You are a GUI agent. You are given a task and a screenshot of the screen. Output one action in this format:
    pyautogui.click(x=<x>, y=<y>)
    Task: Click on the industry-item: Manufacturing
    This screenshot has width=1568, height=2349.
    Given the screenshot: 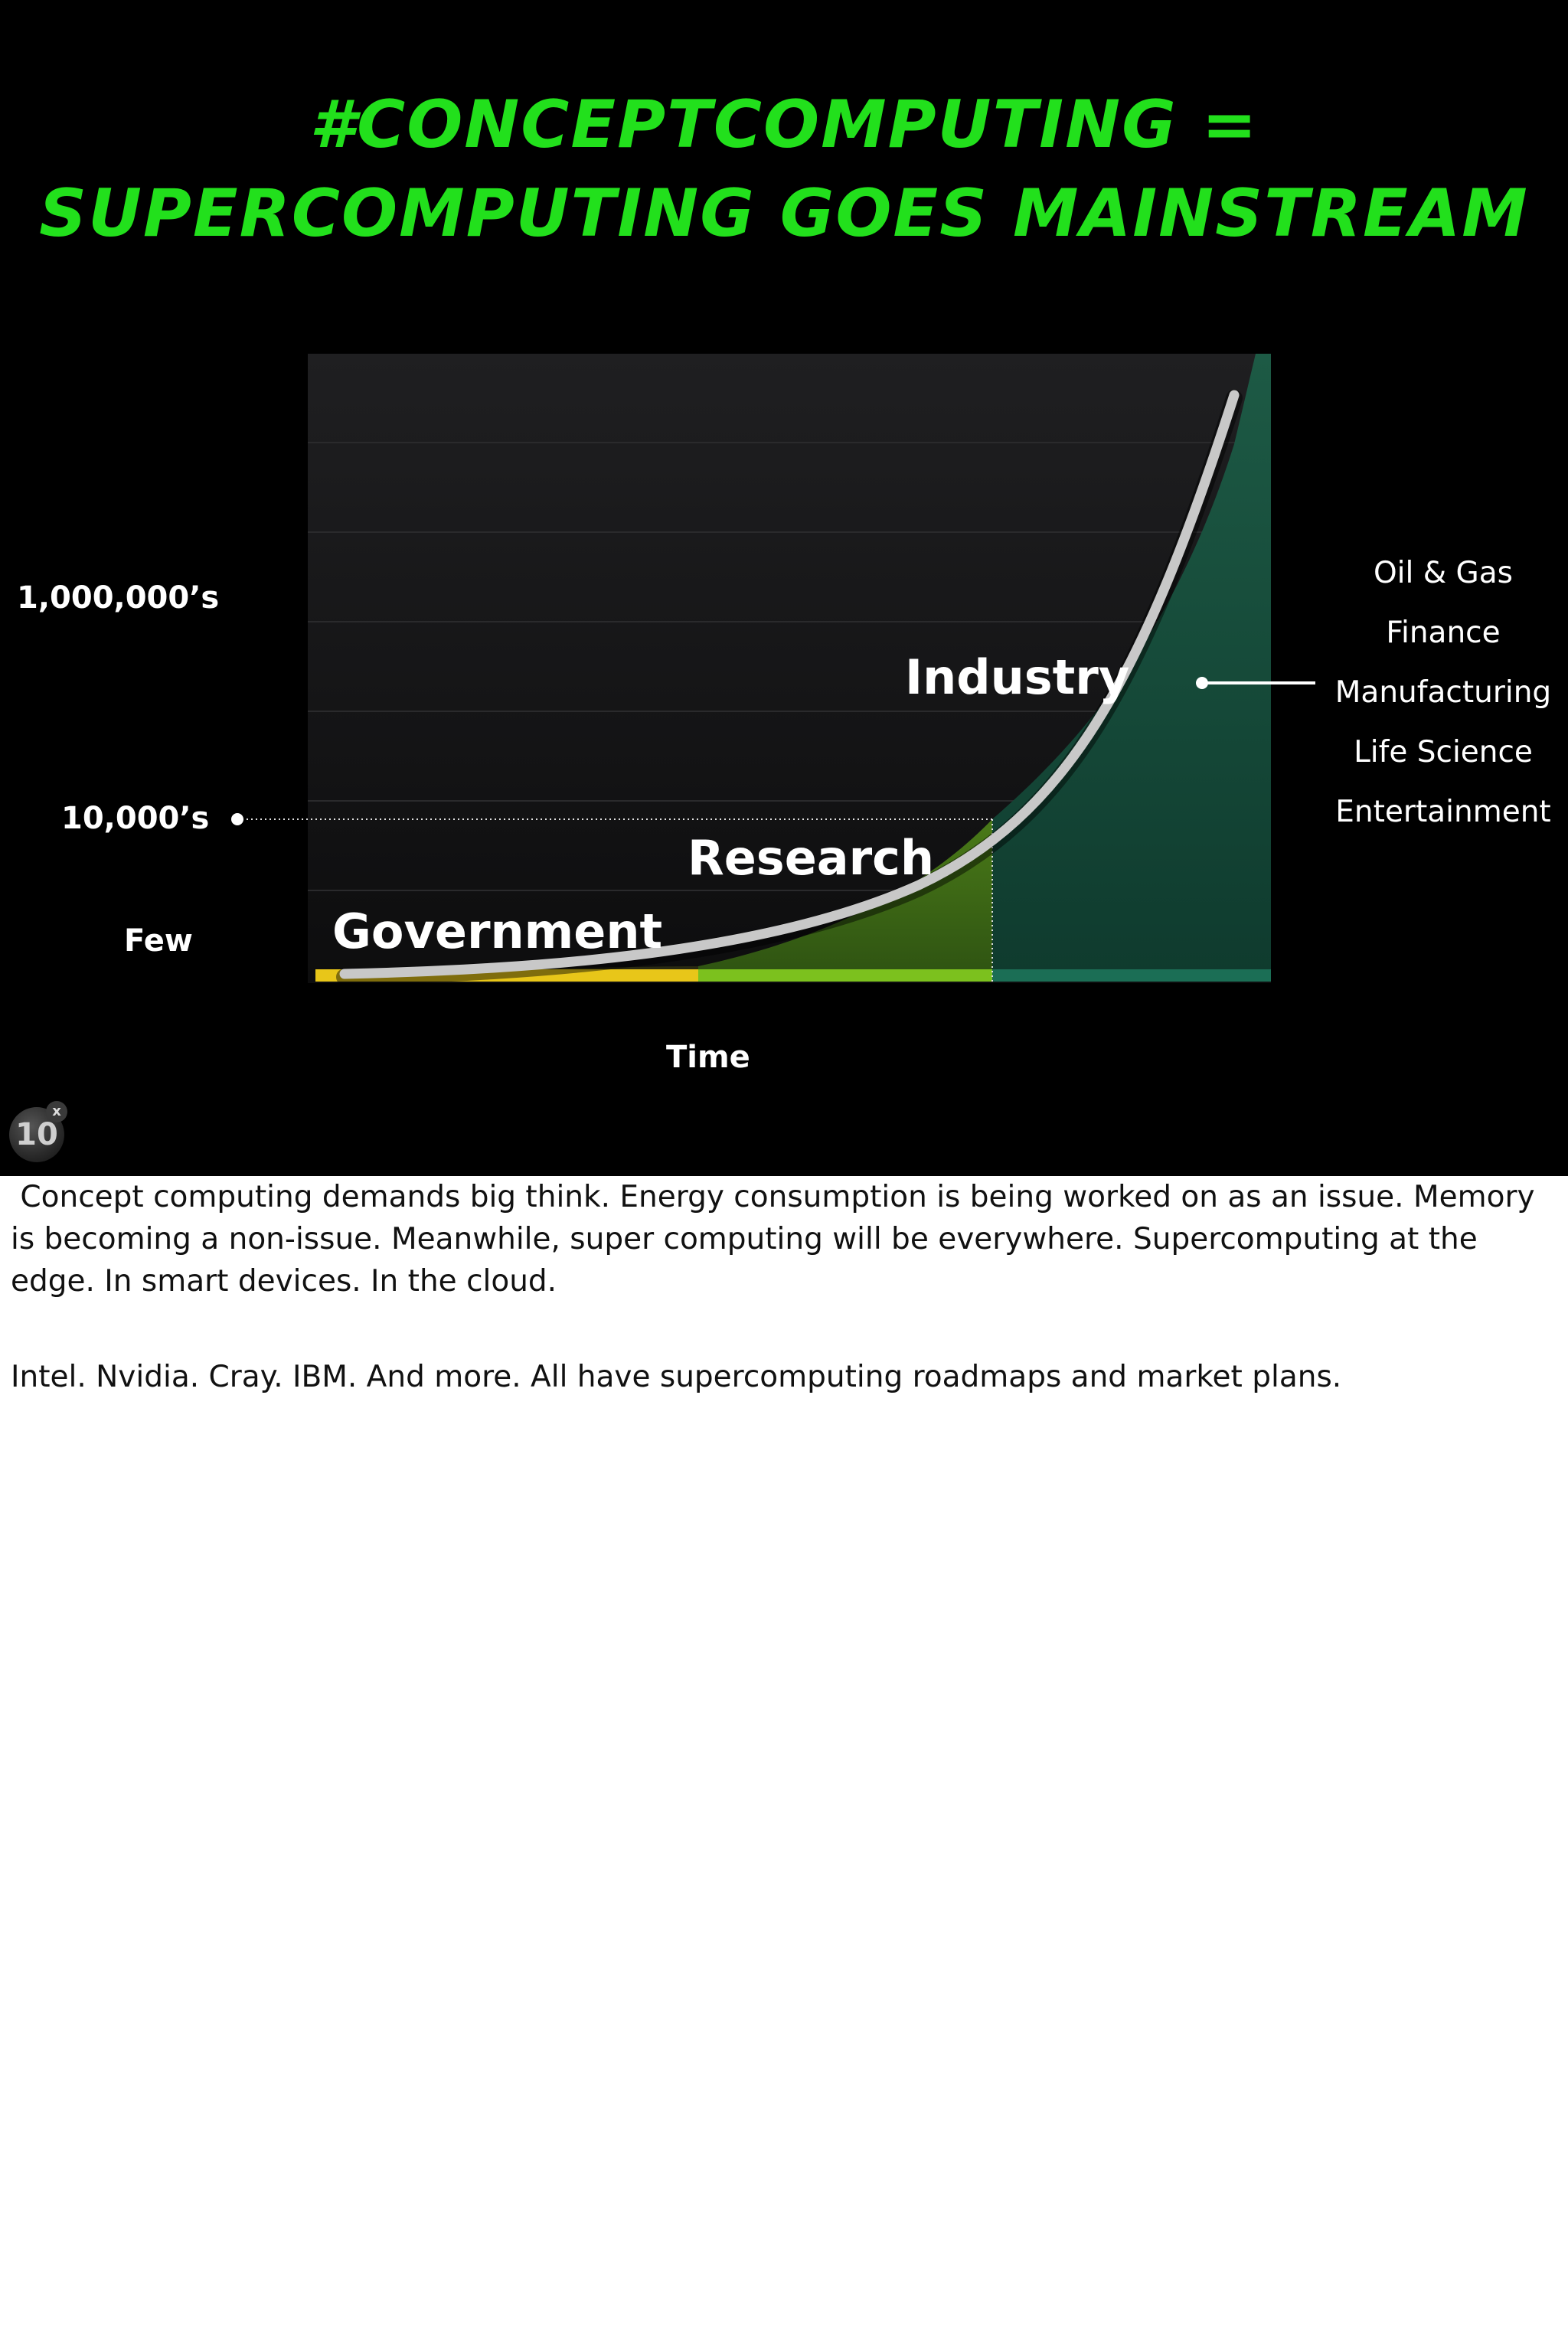 What is the action you would take?
    pyautogui.click(x=1443, y=692)
    